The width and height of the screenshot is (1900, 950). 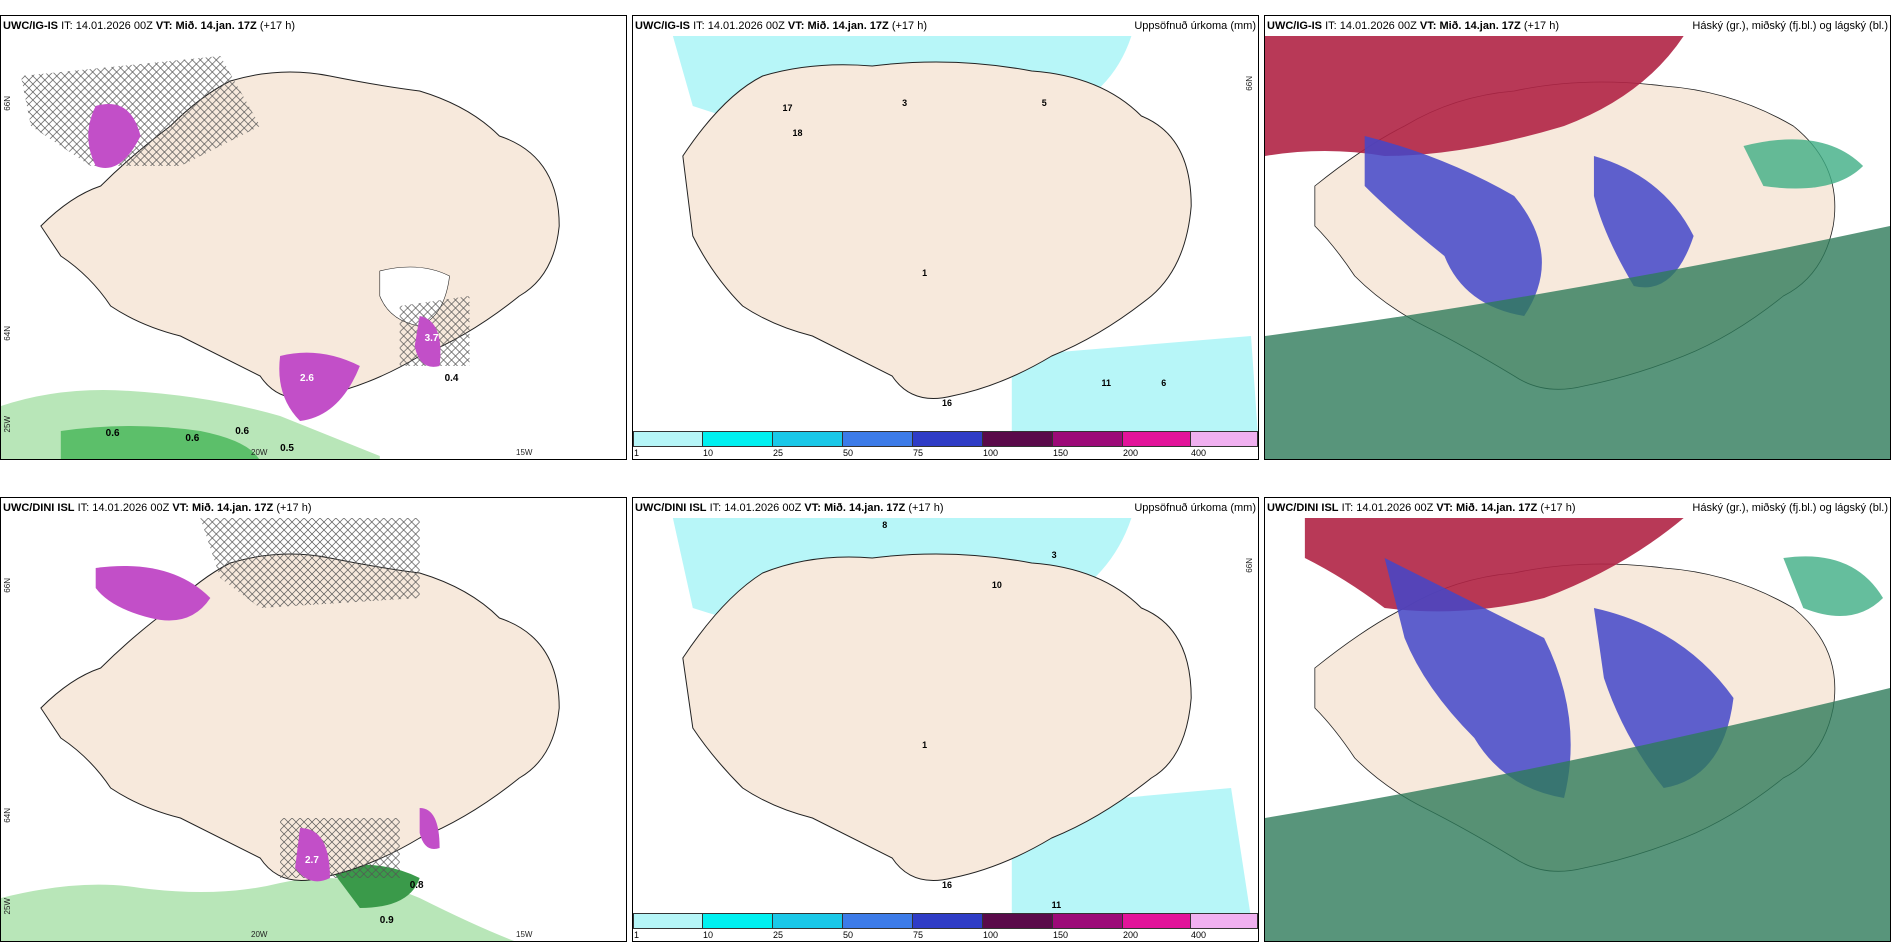 I want to click on precip-map-svg: 3 5 17 18 1 11 6 16, so click(x=965, y=236).